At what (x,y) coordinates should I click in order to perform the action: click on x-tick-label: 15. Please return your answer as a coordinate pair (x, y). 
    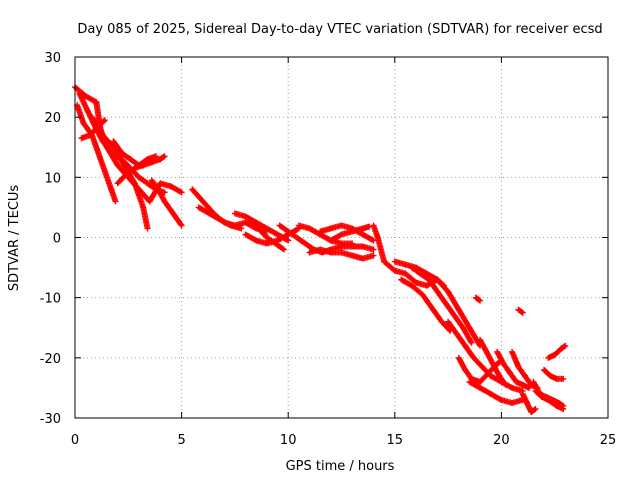
    Looking at the image, I should click on (395, 440).